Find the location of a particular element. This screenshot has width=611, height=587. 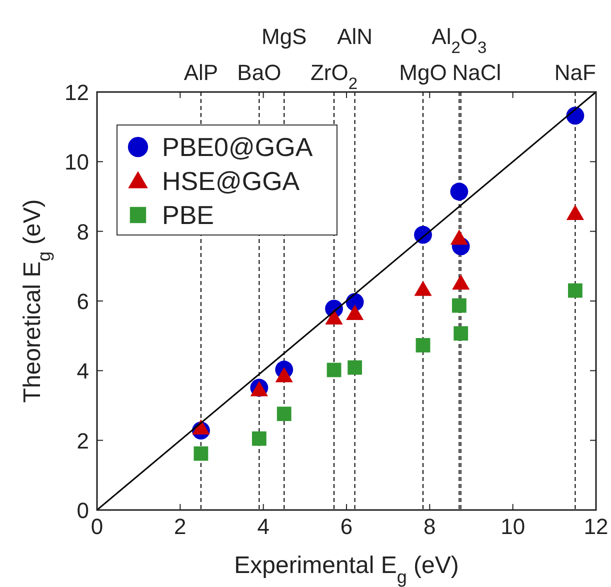

ref-line-label: MgS is located at coordinates (284, 36).